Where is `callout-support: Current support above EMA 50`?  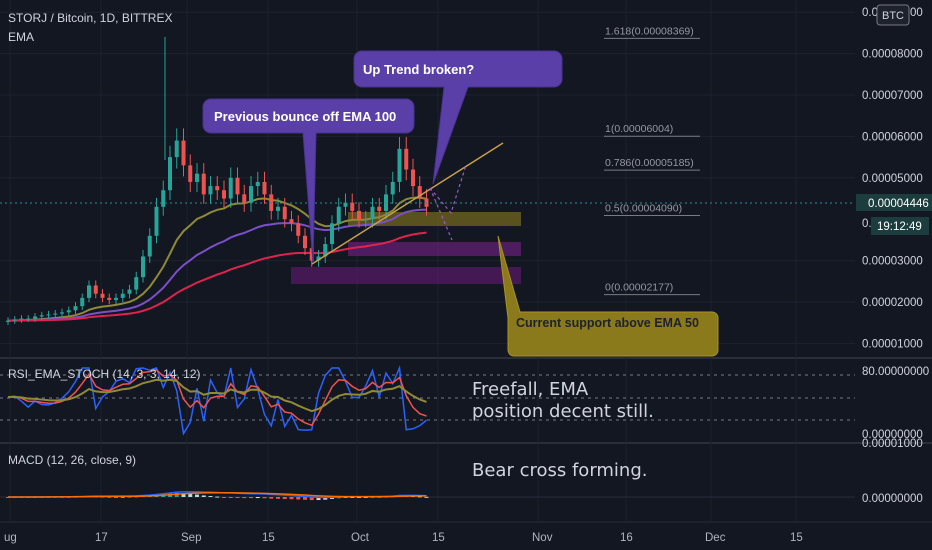
callout-support: Current support above EMA 50 is located at coordinates (608, 296).